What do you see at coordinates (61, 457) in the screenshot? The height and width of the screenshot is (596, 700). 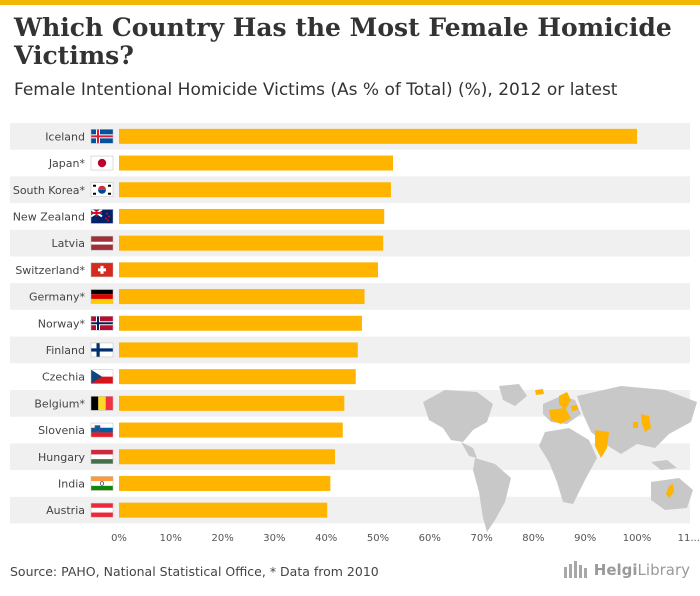 I see `category-label: Hungary` at bounding box center [61, 457].